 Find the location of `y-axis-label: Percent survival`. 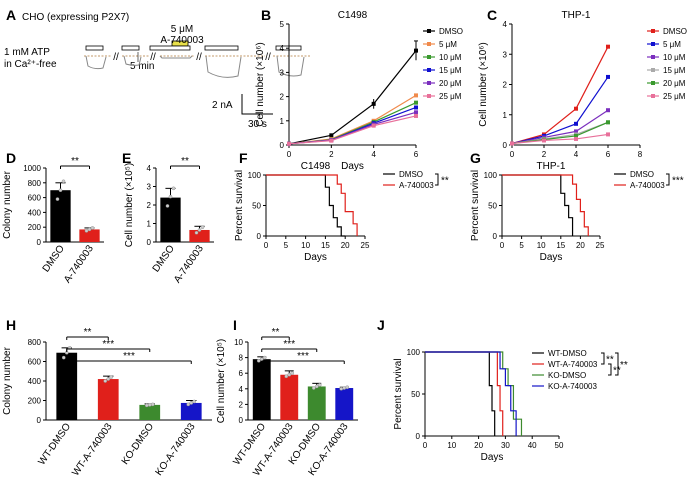

y-axis-label: Percent survival is located at coordinates (475, 205).